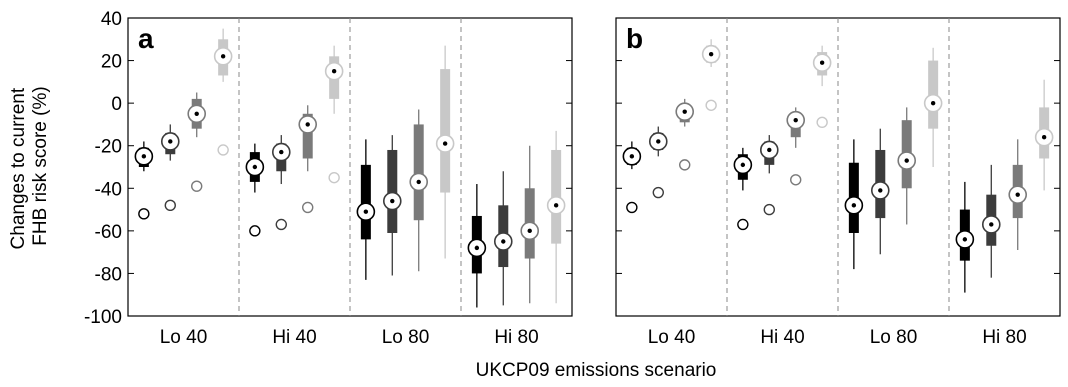  What do you see at coordinates (116, 104) in the screenshot?
I see `y-tick-label: 0` at bounding box center [116, 104].